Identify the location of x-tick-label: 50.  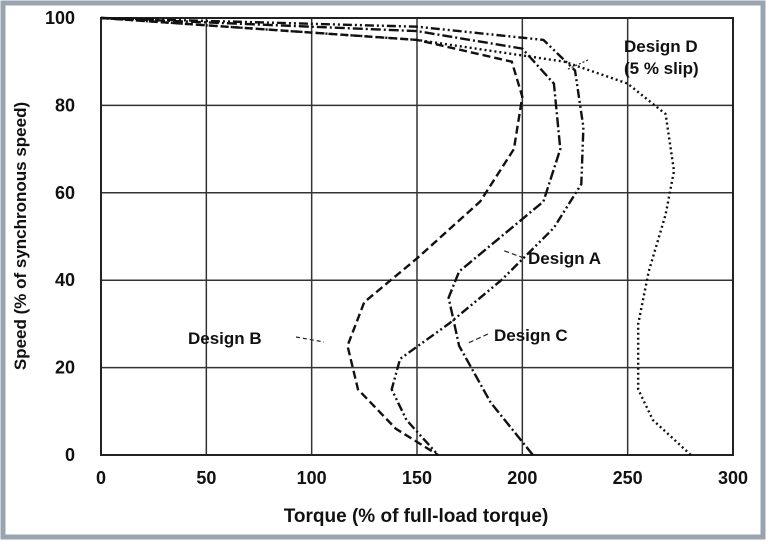
(206, 478).